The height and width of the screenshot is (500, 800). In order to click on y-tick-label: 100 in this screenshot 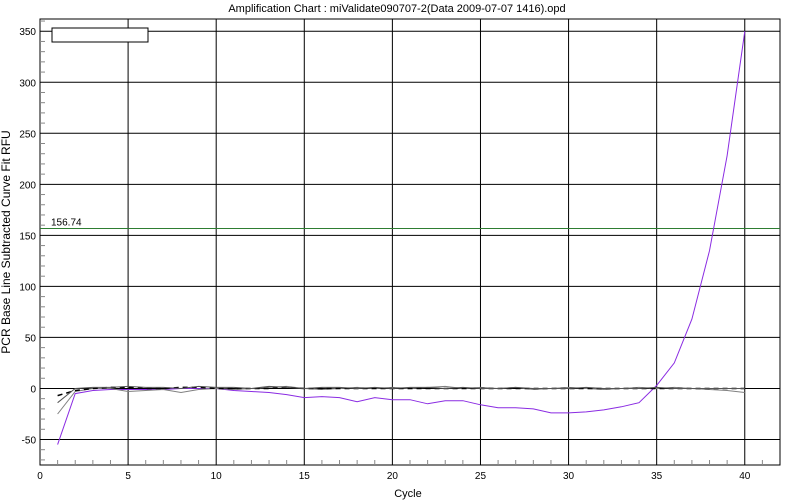, I will do `click(27, 287)`.